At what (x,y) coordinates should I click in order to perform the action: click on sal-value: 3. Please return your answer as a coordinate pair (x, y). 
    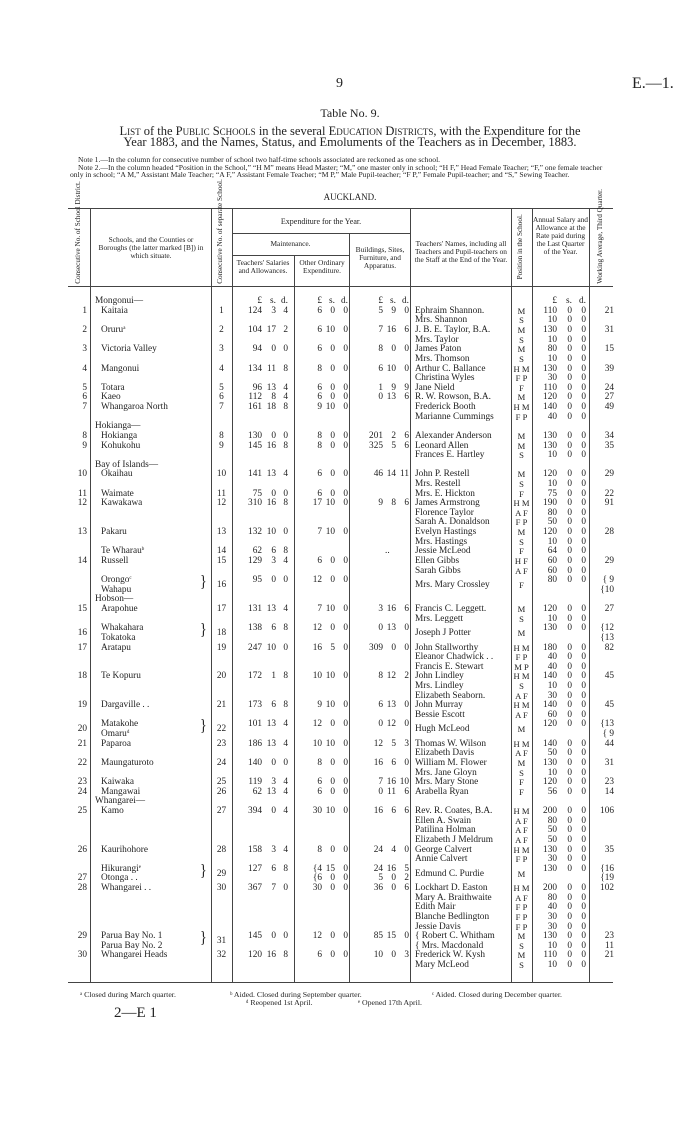
    Looking at the image, I should click on (273, 310).